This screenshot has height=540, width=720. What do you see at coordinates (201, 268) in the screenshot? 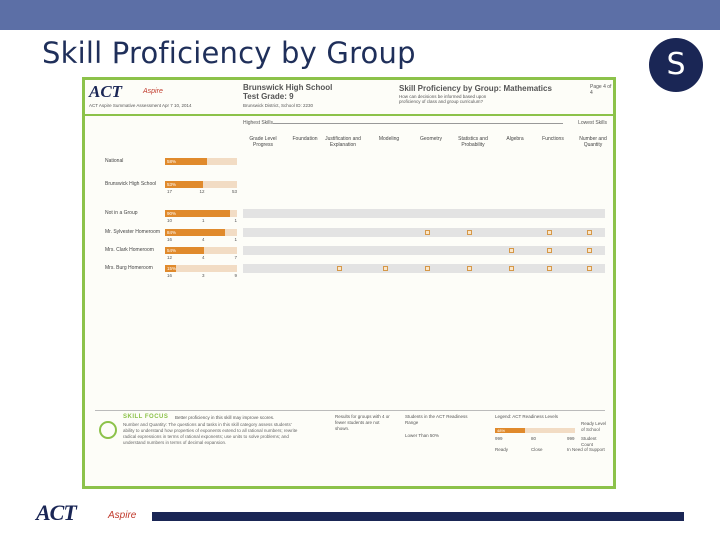
I see `proficiency-bar: 15%` at bounding box center [201, 268].